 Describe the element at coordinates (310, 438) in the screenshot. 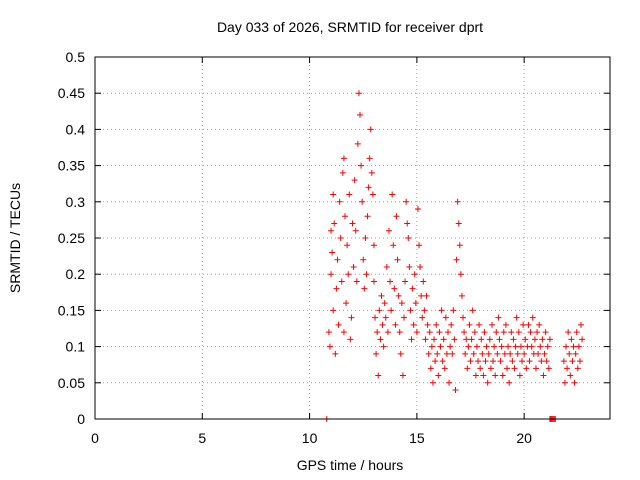

I see `x-tick-label: 10` at that location.